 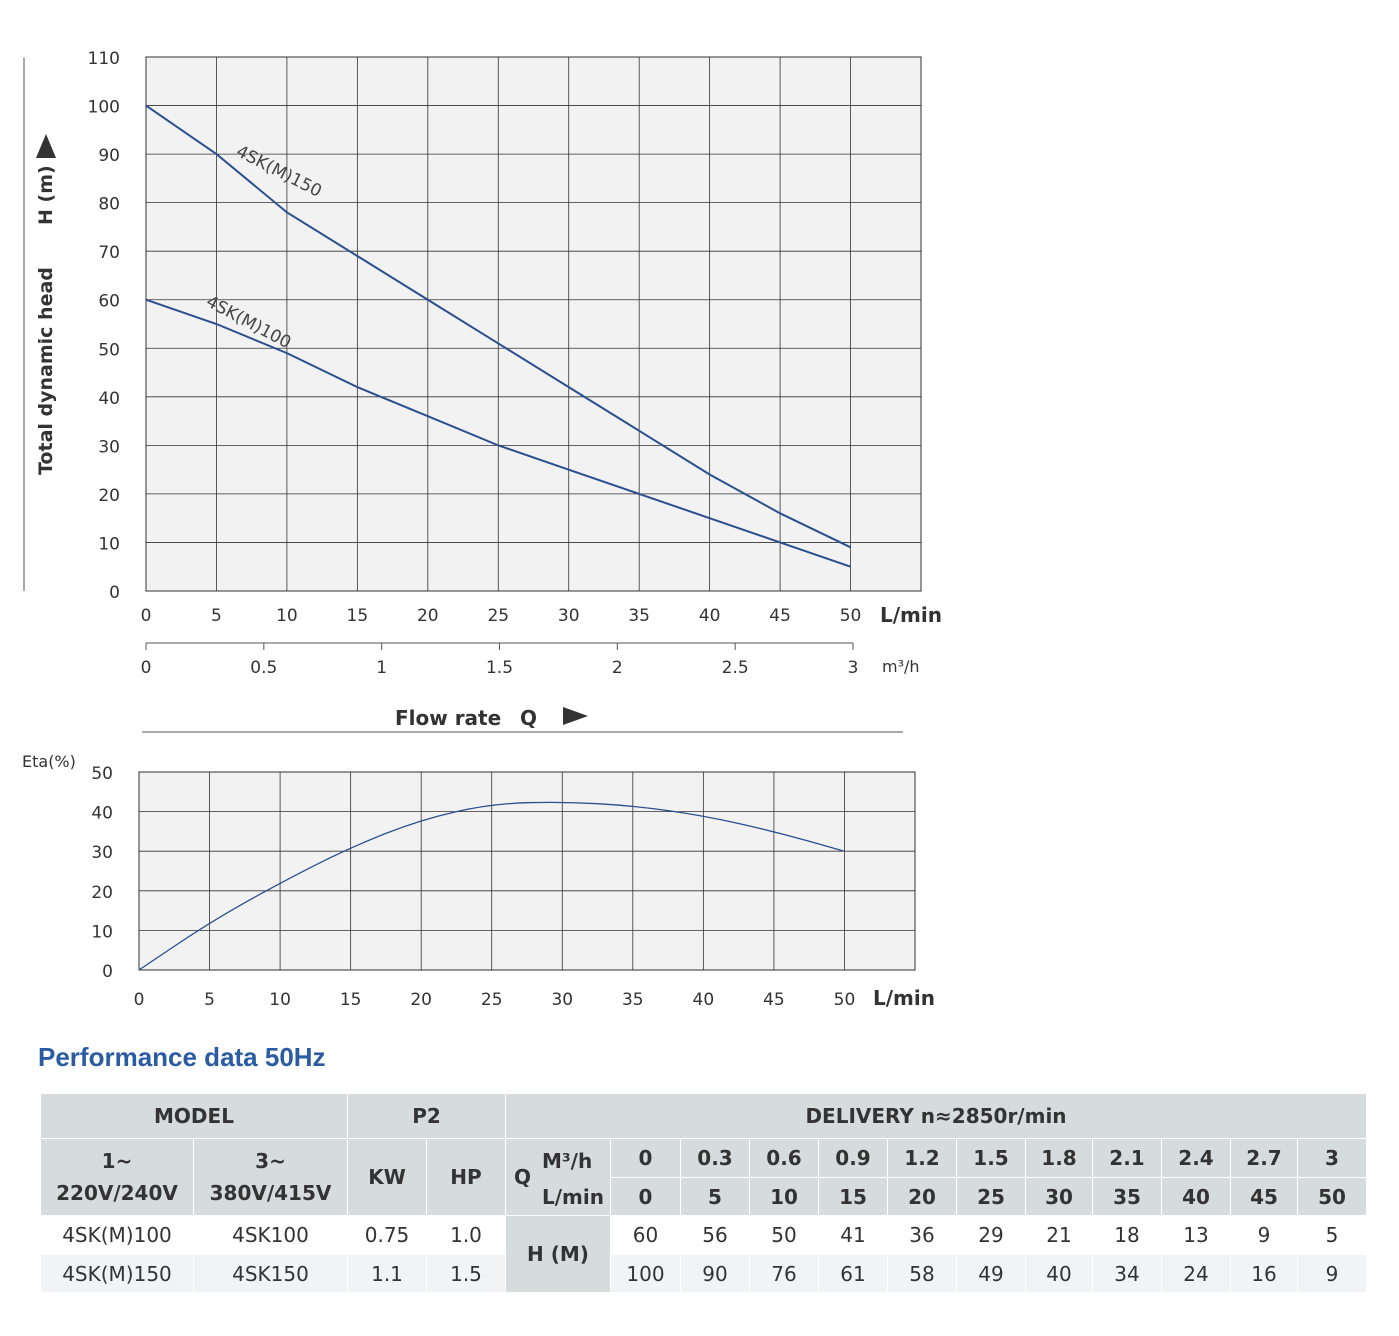 I want to click on table-cell: 30, so click(x=1059, y=1196).